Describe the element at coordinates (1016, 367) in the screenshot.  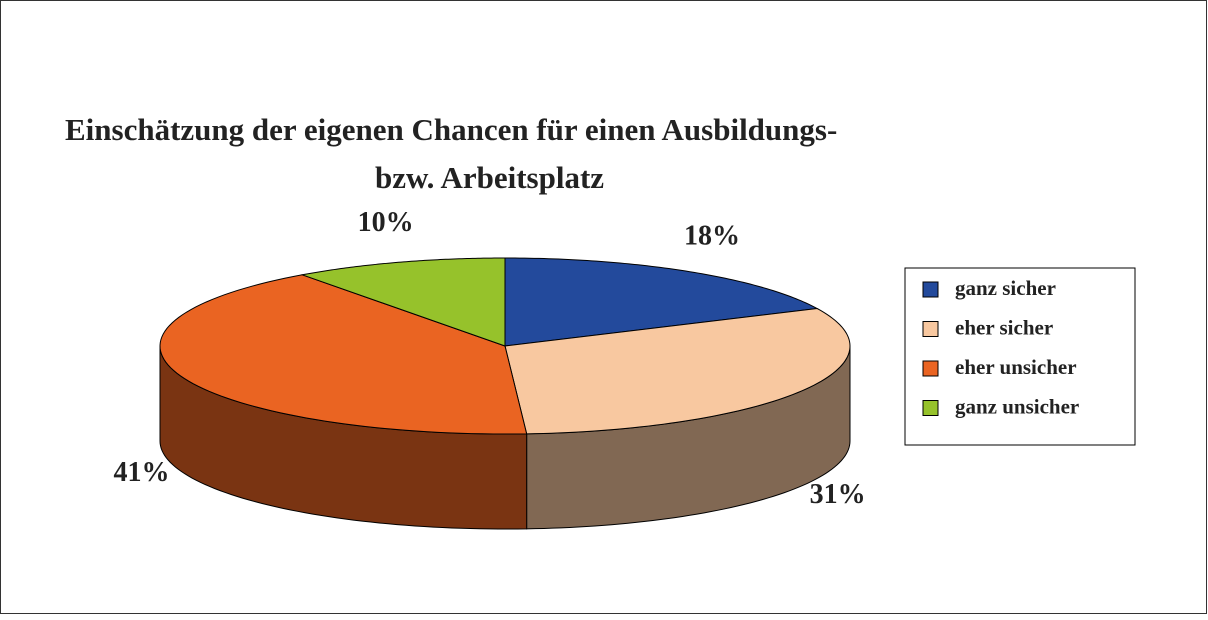
I see `legend-label: eher unsicher` at that location.